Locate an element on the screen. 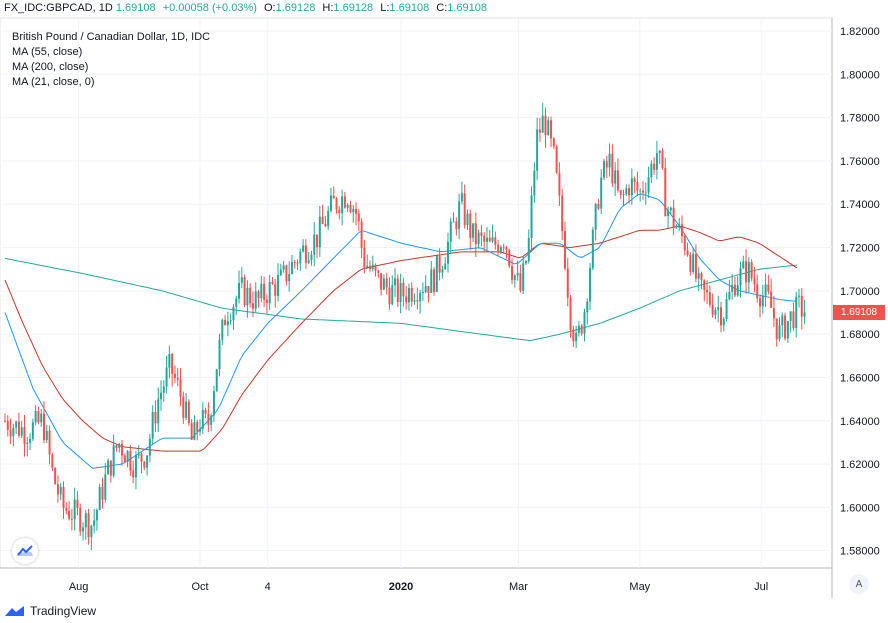 This screenshot has height=623, width=888. last-price-tag: 1.69108 is located at coordinates (859, 312).